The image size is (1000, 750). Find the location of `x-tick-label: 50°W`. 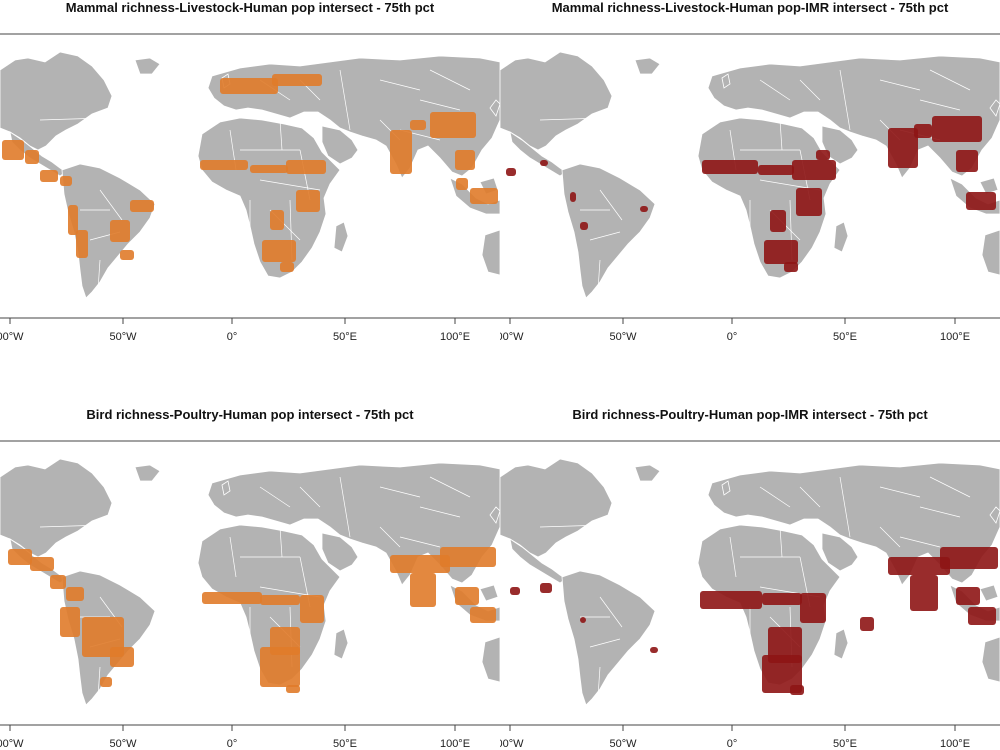

x-tick-label: 50°W is located at coordinates (623, 337).